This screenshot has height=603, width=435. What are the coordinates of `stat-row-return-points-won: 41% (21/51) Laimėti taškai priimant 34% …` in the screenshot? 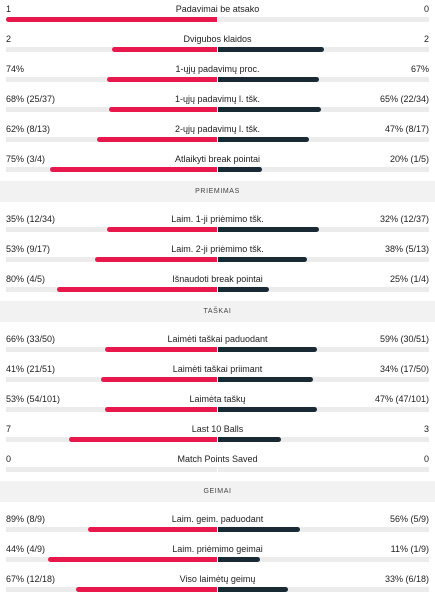 It's located at (217, 378).